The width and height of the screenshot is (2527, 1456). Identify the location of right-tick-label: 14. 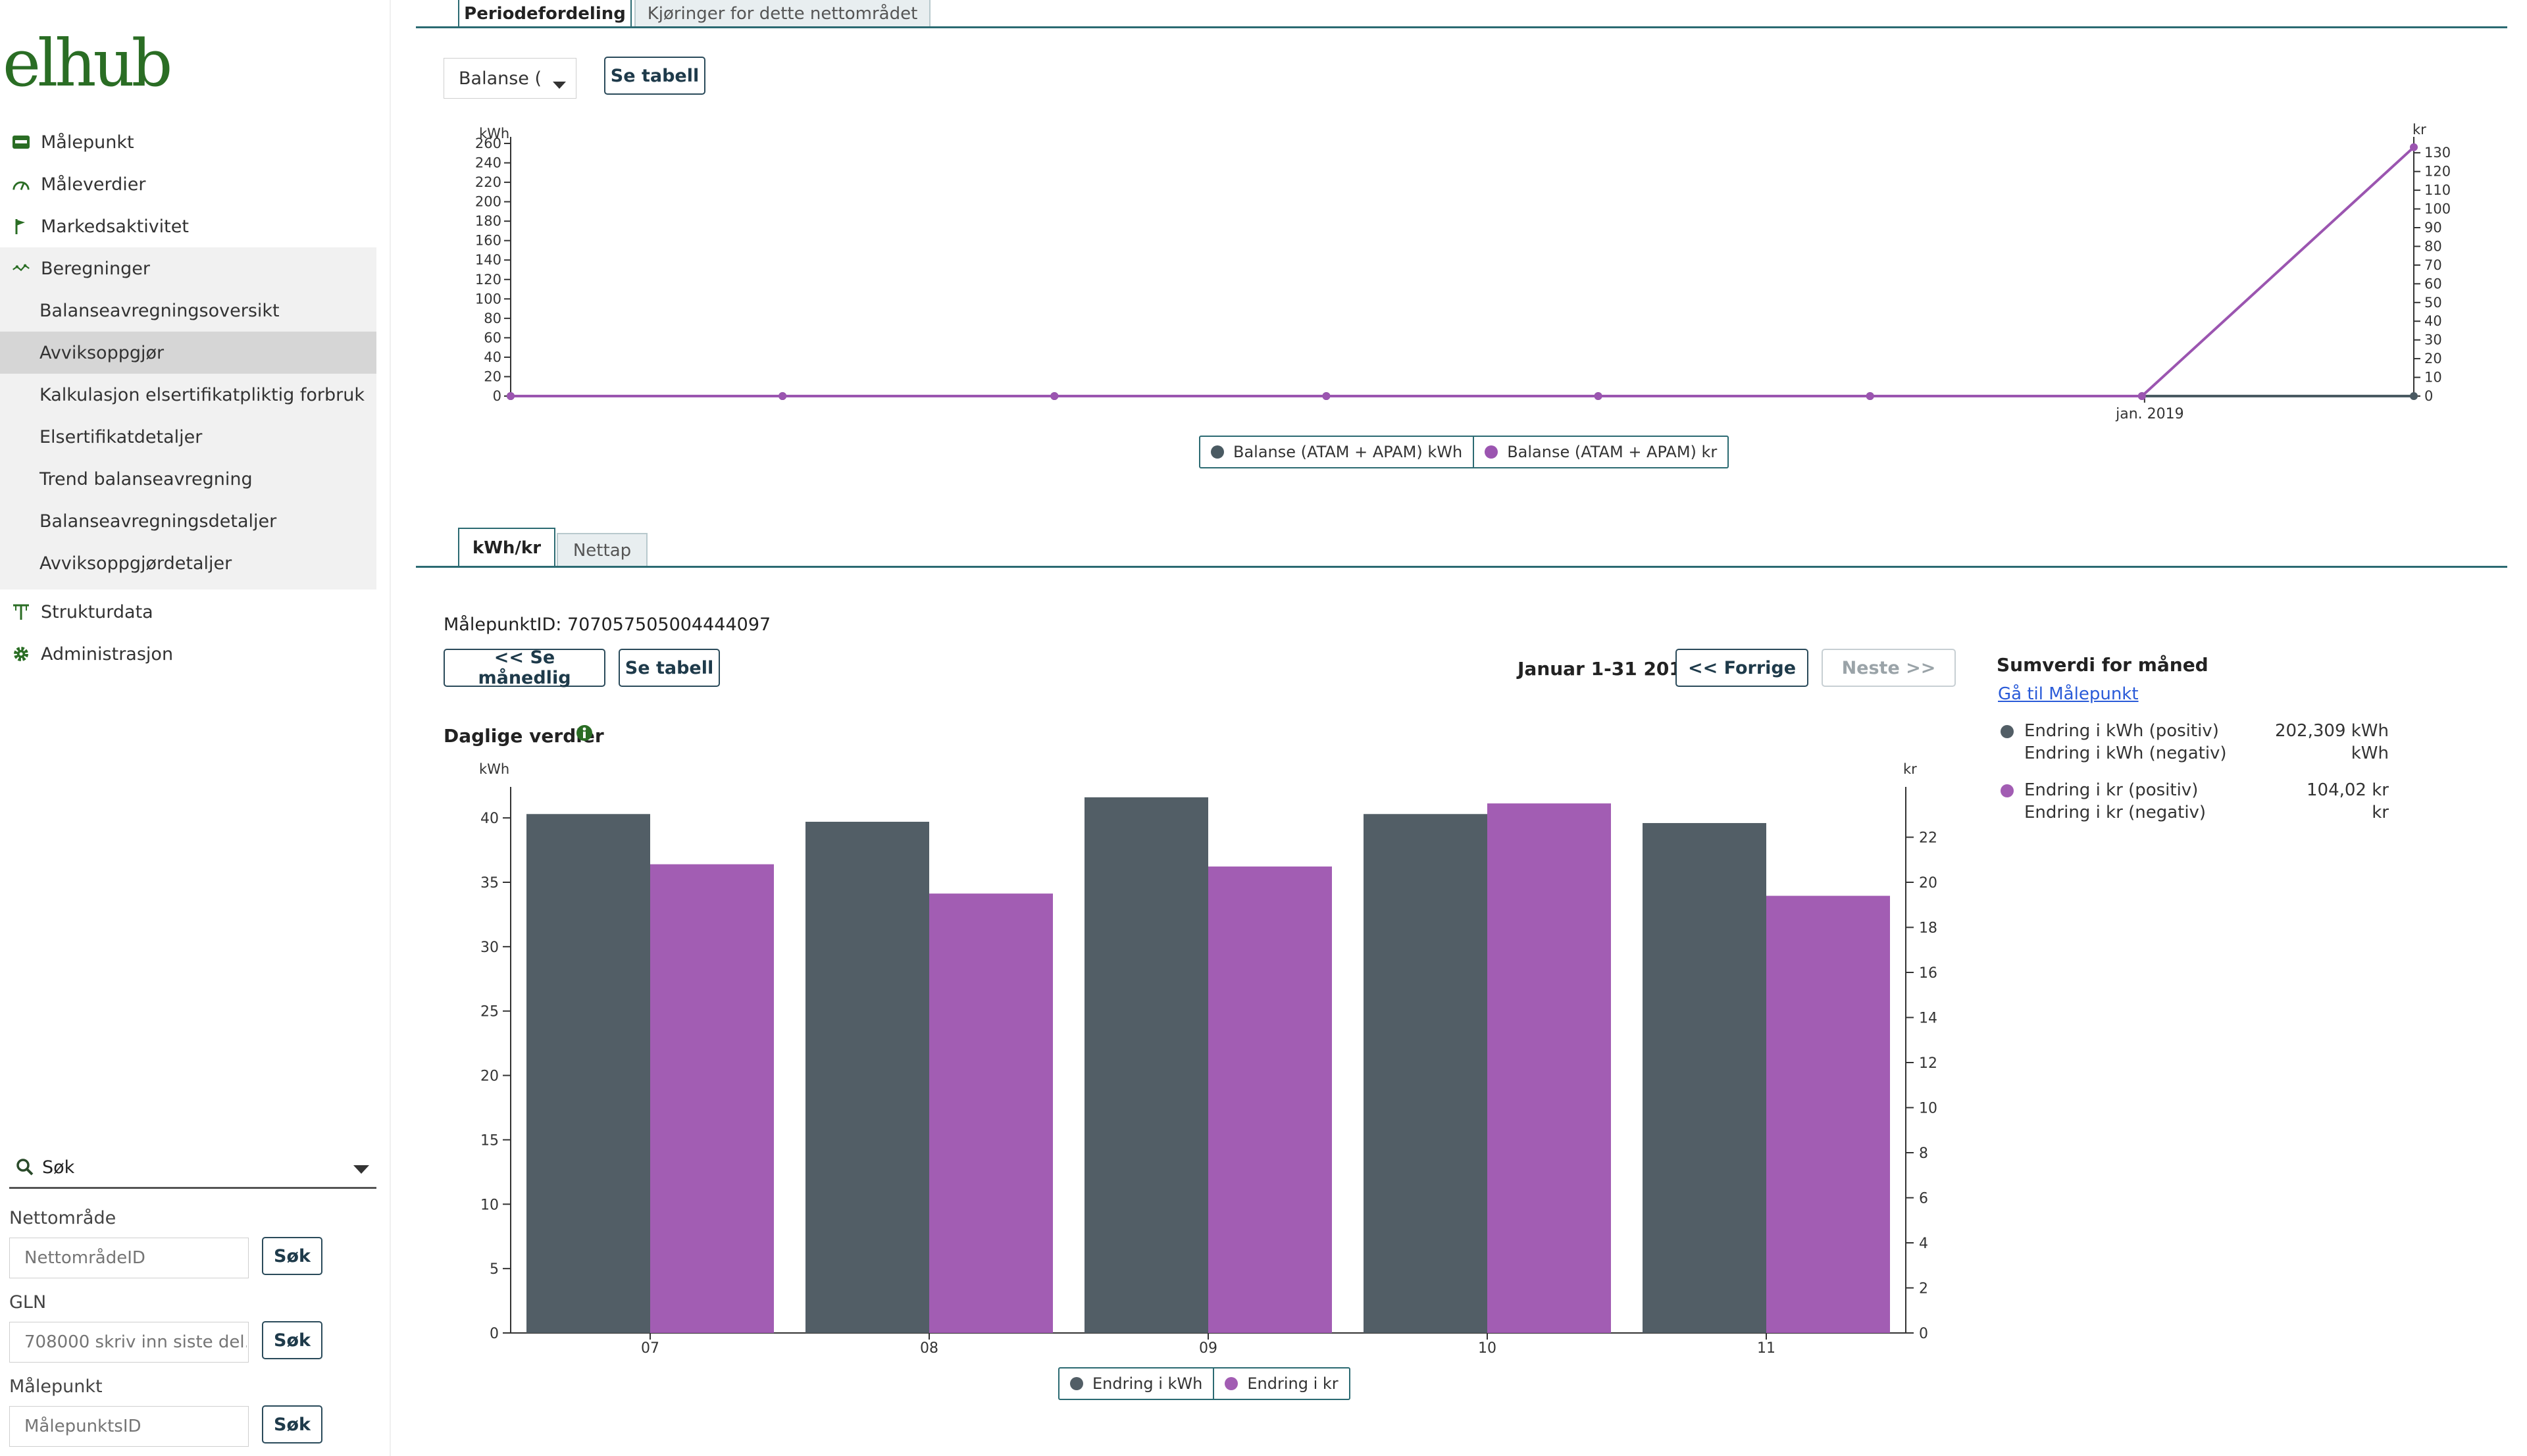
(1928, 1019).